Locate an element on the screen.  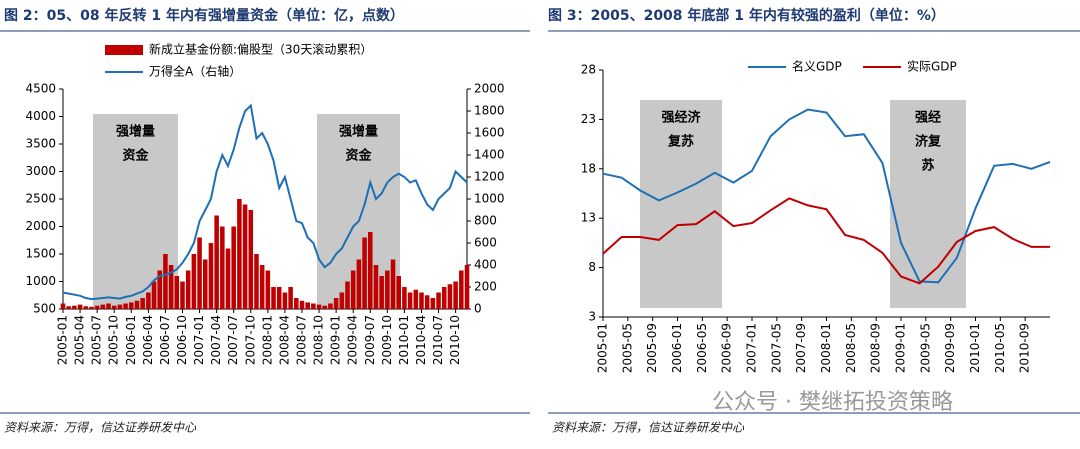
x-tick-label: 2007-04 is located at coordinates (216, 340).